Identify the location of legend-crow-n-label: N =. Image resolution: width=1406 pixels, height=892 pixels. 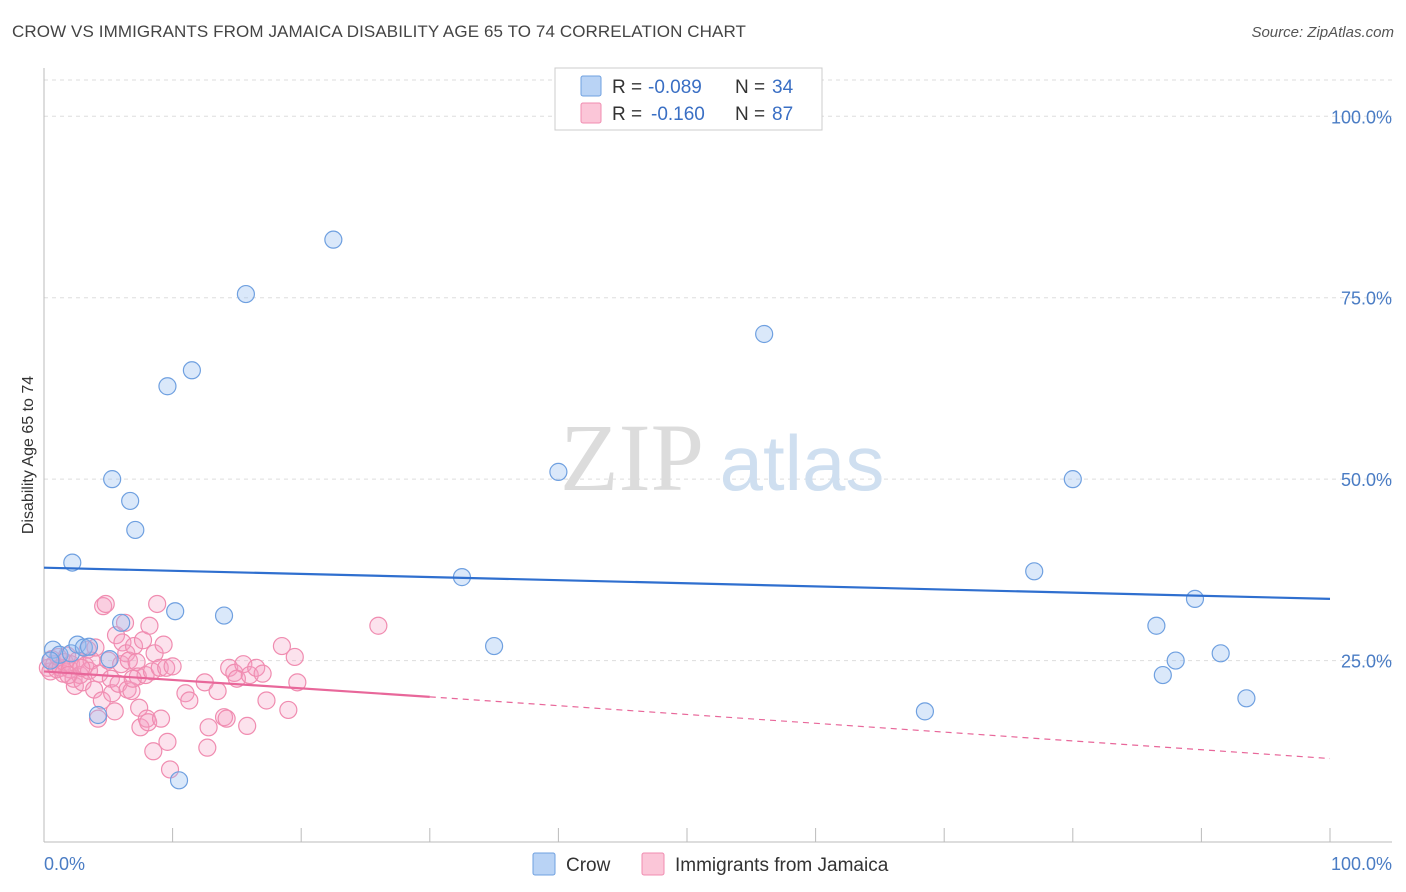
(750, 87).